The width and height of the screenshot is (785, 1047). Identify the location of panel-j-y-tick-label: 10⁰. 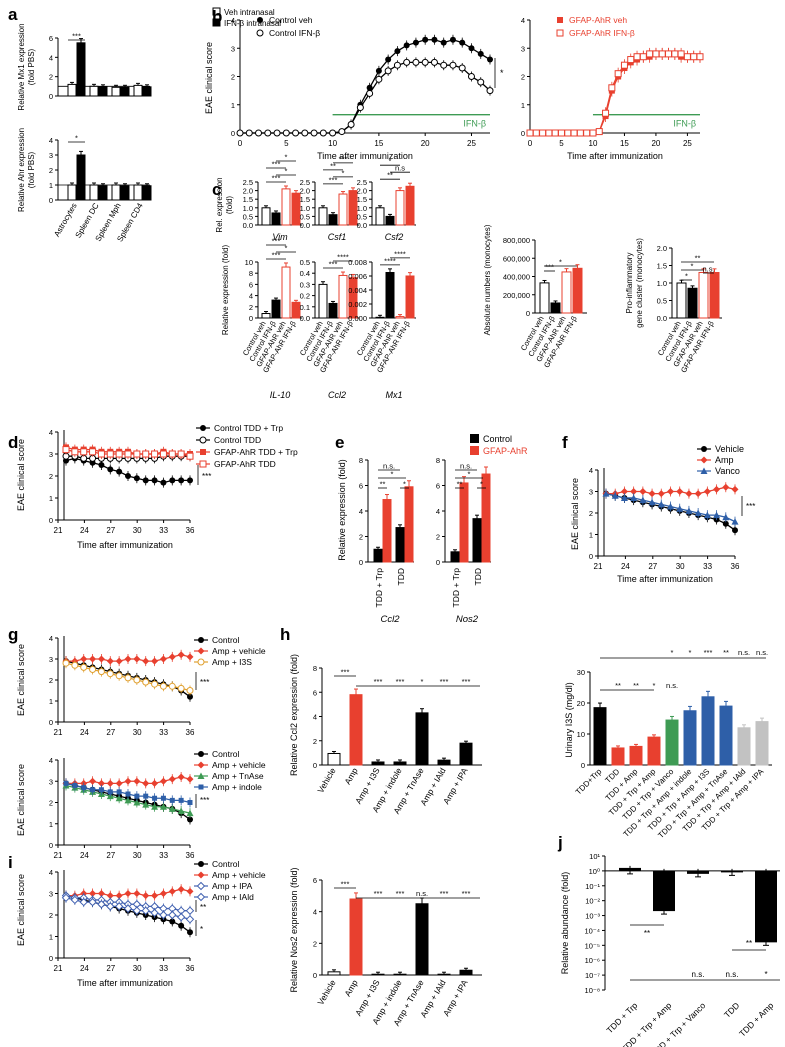
(594, 871).